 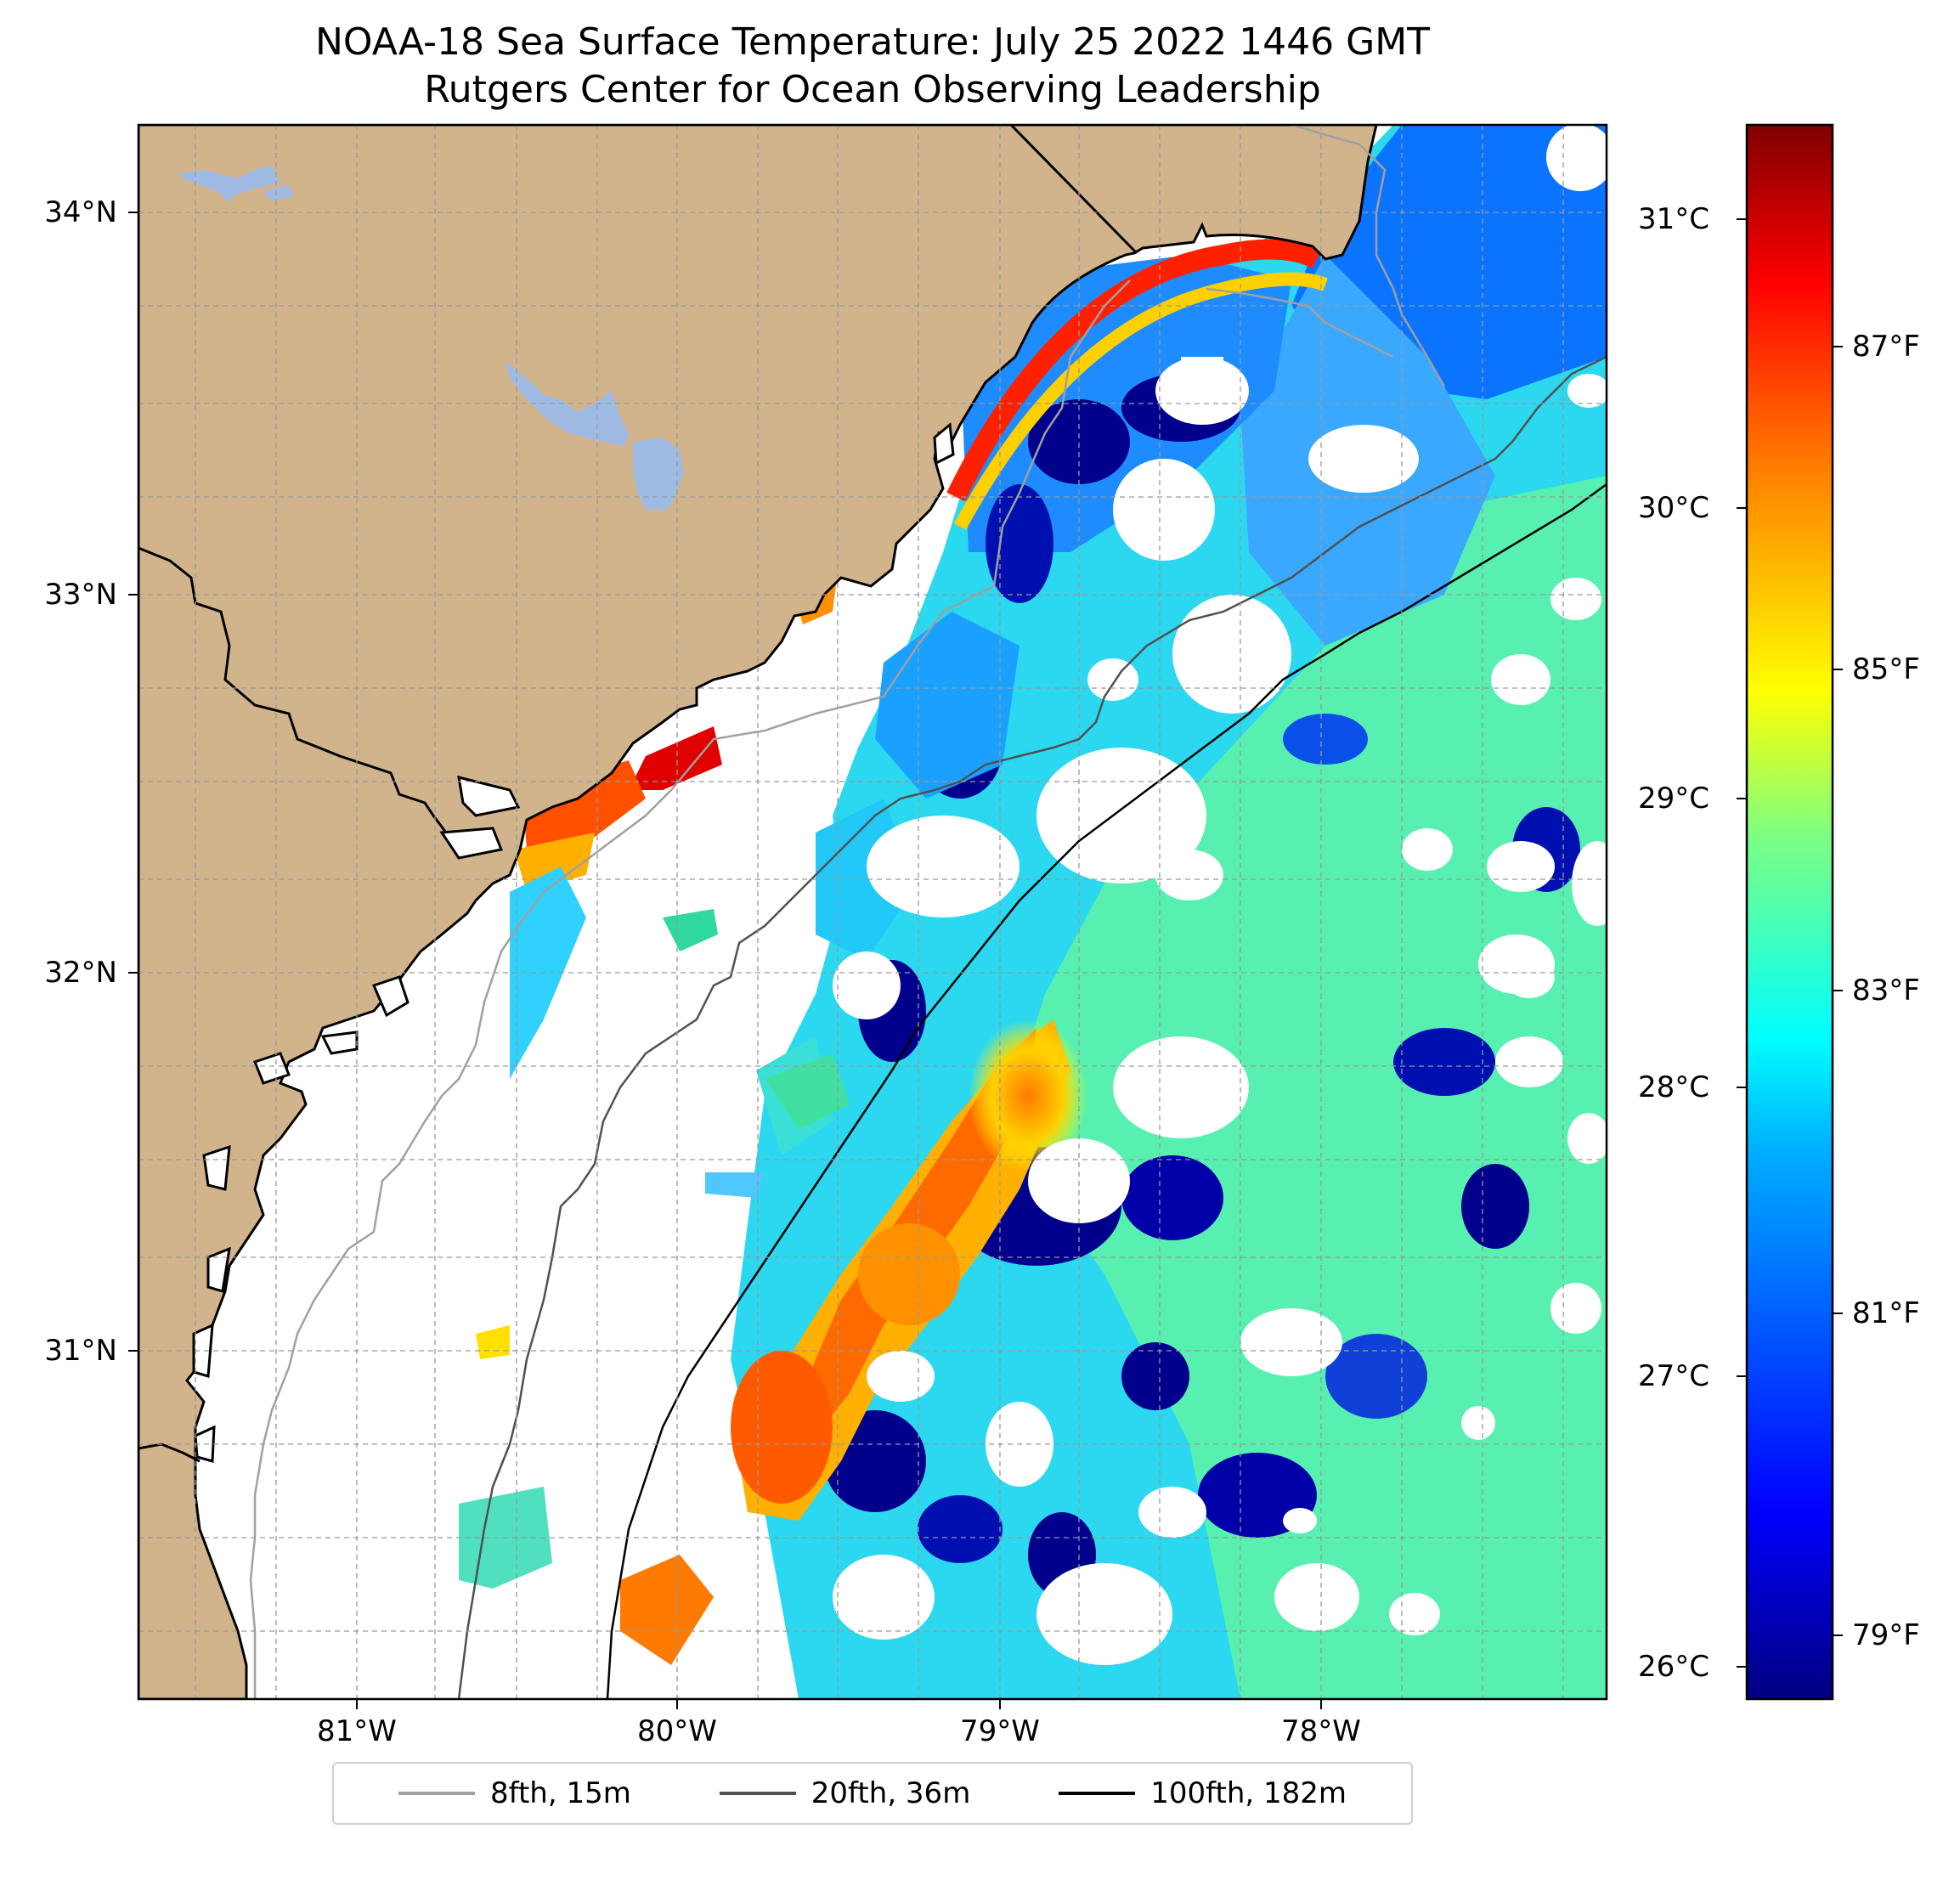 What do you see at coordinates (1674, 508) in the screenshot?
I see `colorbar-label-30c: 30°C` at bounding box center [1674, 508].